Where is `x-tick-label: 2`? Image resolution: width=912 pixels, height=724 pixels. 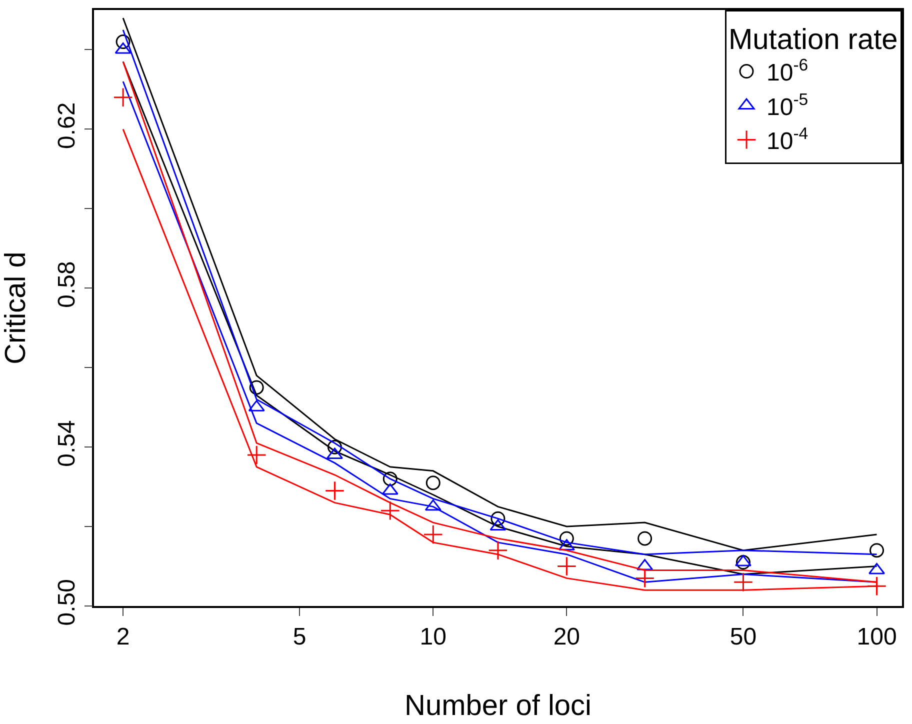
x-tick-label: 2 is located at coordinates (123, 637).